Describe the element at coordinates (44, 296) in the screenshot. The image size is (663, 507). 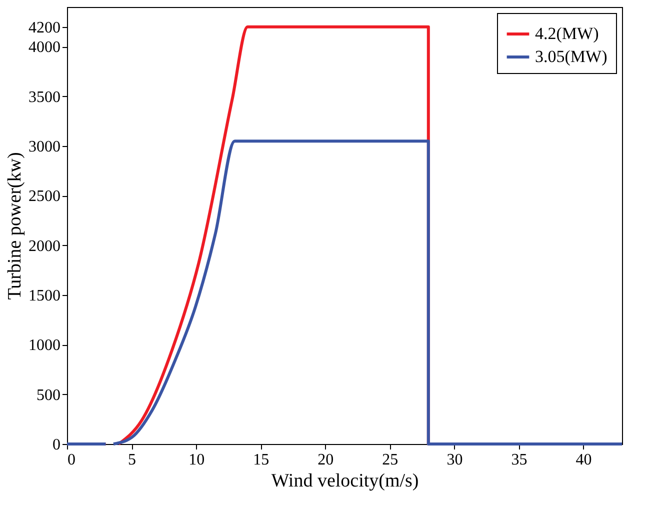
I see `y-tick-label: 1500` at that location.